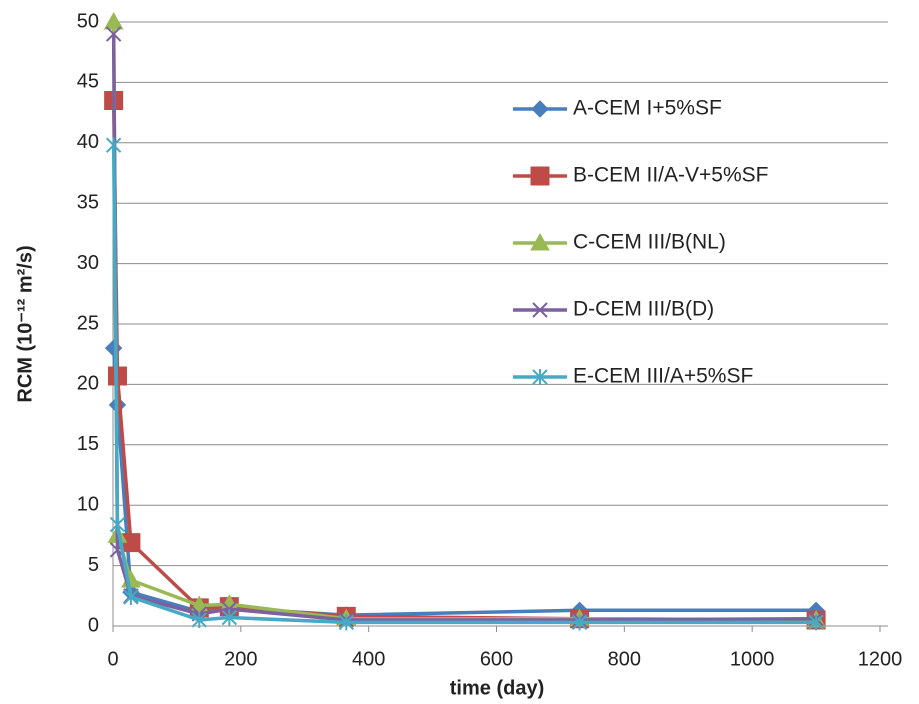  What do you see at coordinates (752, 659) in the screenshot?
I see `x-tick-label: 1000` at bounding box center [752, 659].